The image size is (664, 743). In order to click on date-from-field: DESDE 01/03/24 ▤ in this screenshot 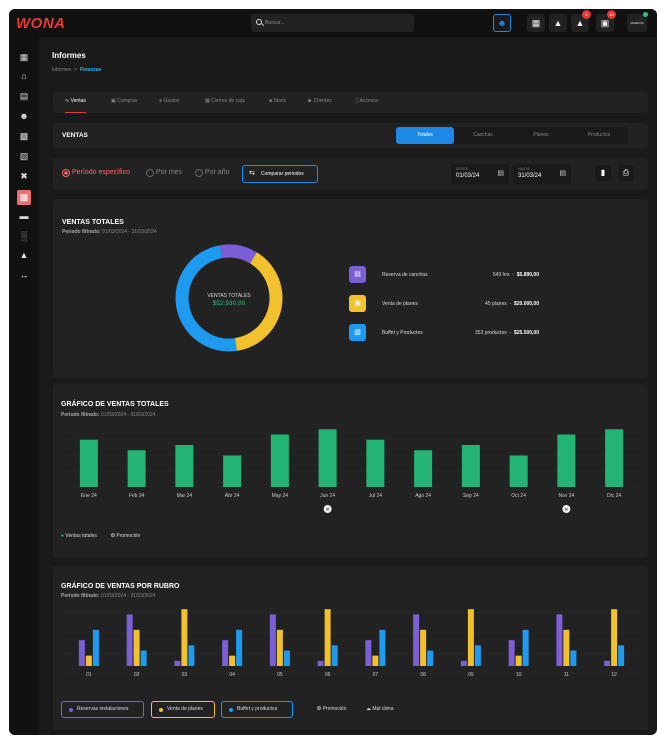, I will do `click(480, 174)`.